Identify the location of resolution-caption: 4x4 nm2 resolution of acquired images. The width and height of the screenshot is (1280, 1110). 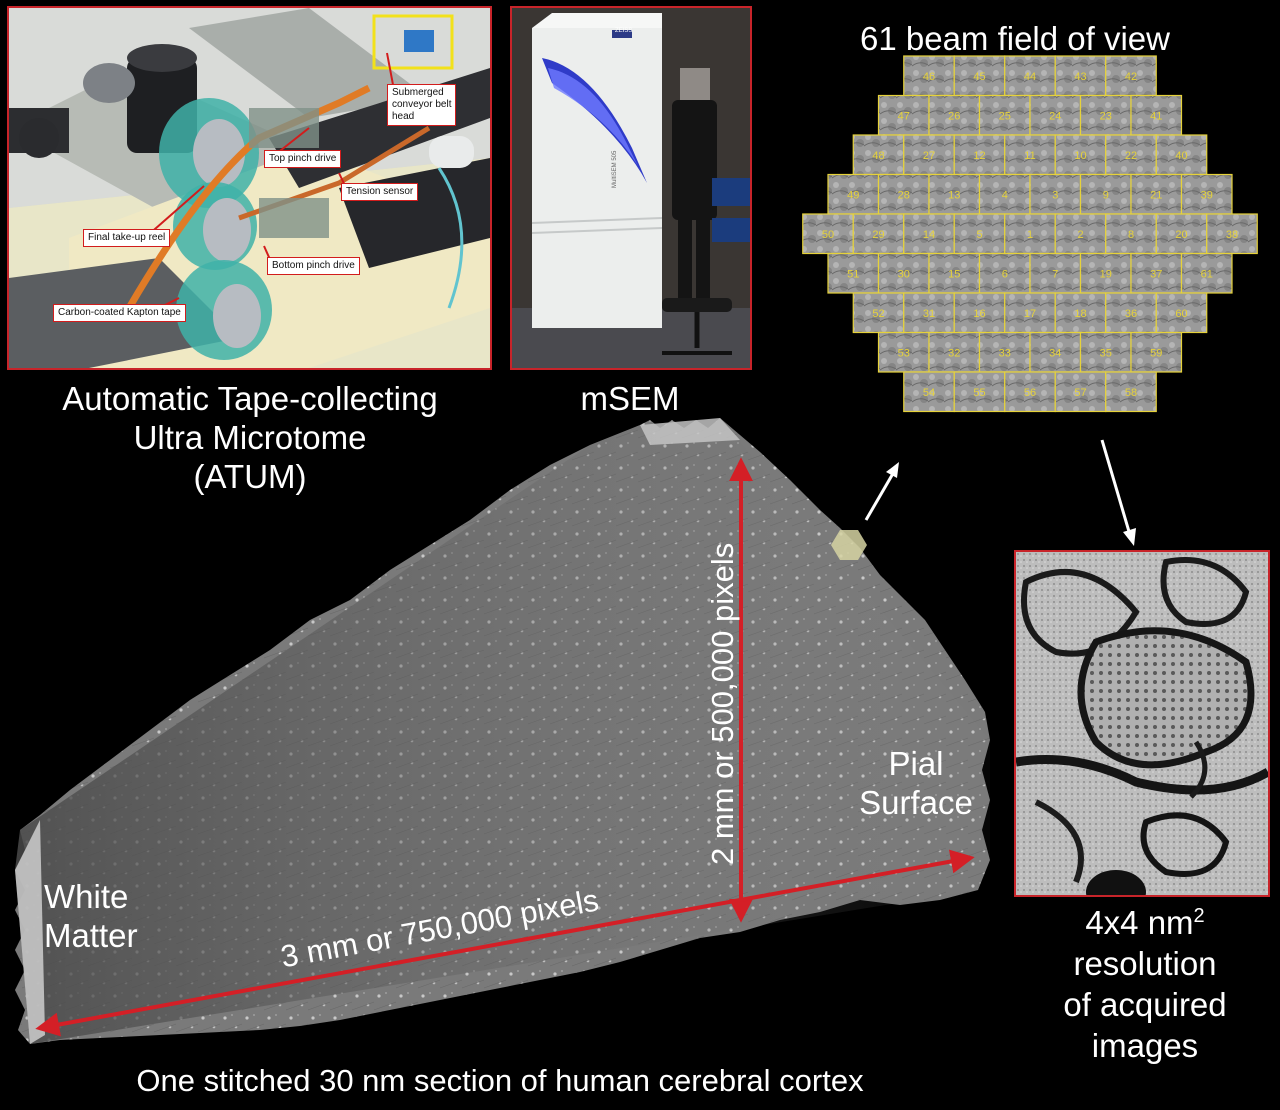
(1145, 985).